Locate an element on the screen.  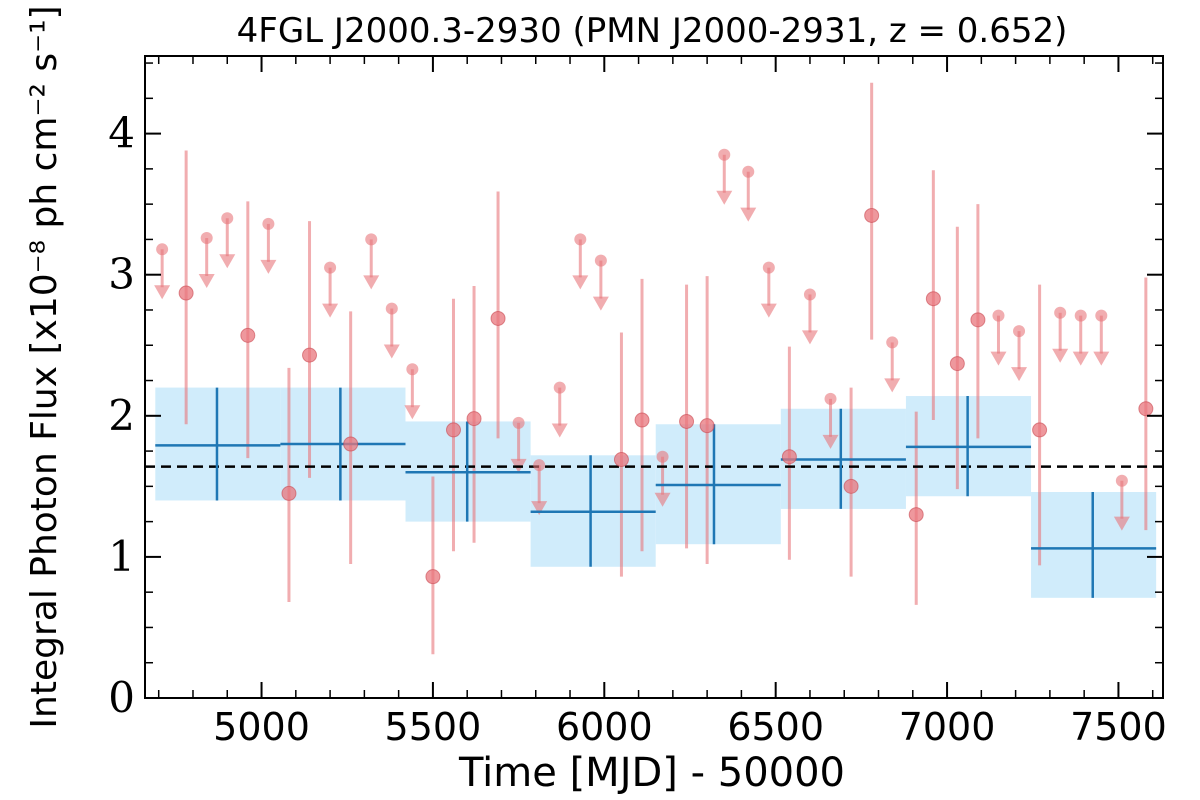
x-tick-label: 6000 is located at coordinates (604, 727).